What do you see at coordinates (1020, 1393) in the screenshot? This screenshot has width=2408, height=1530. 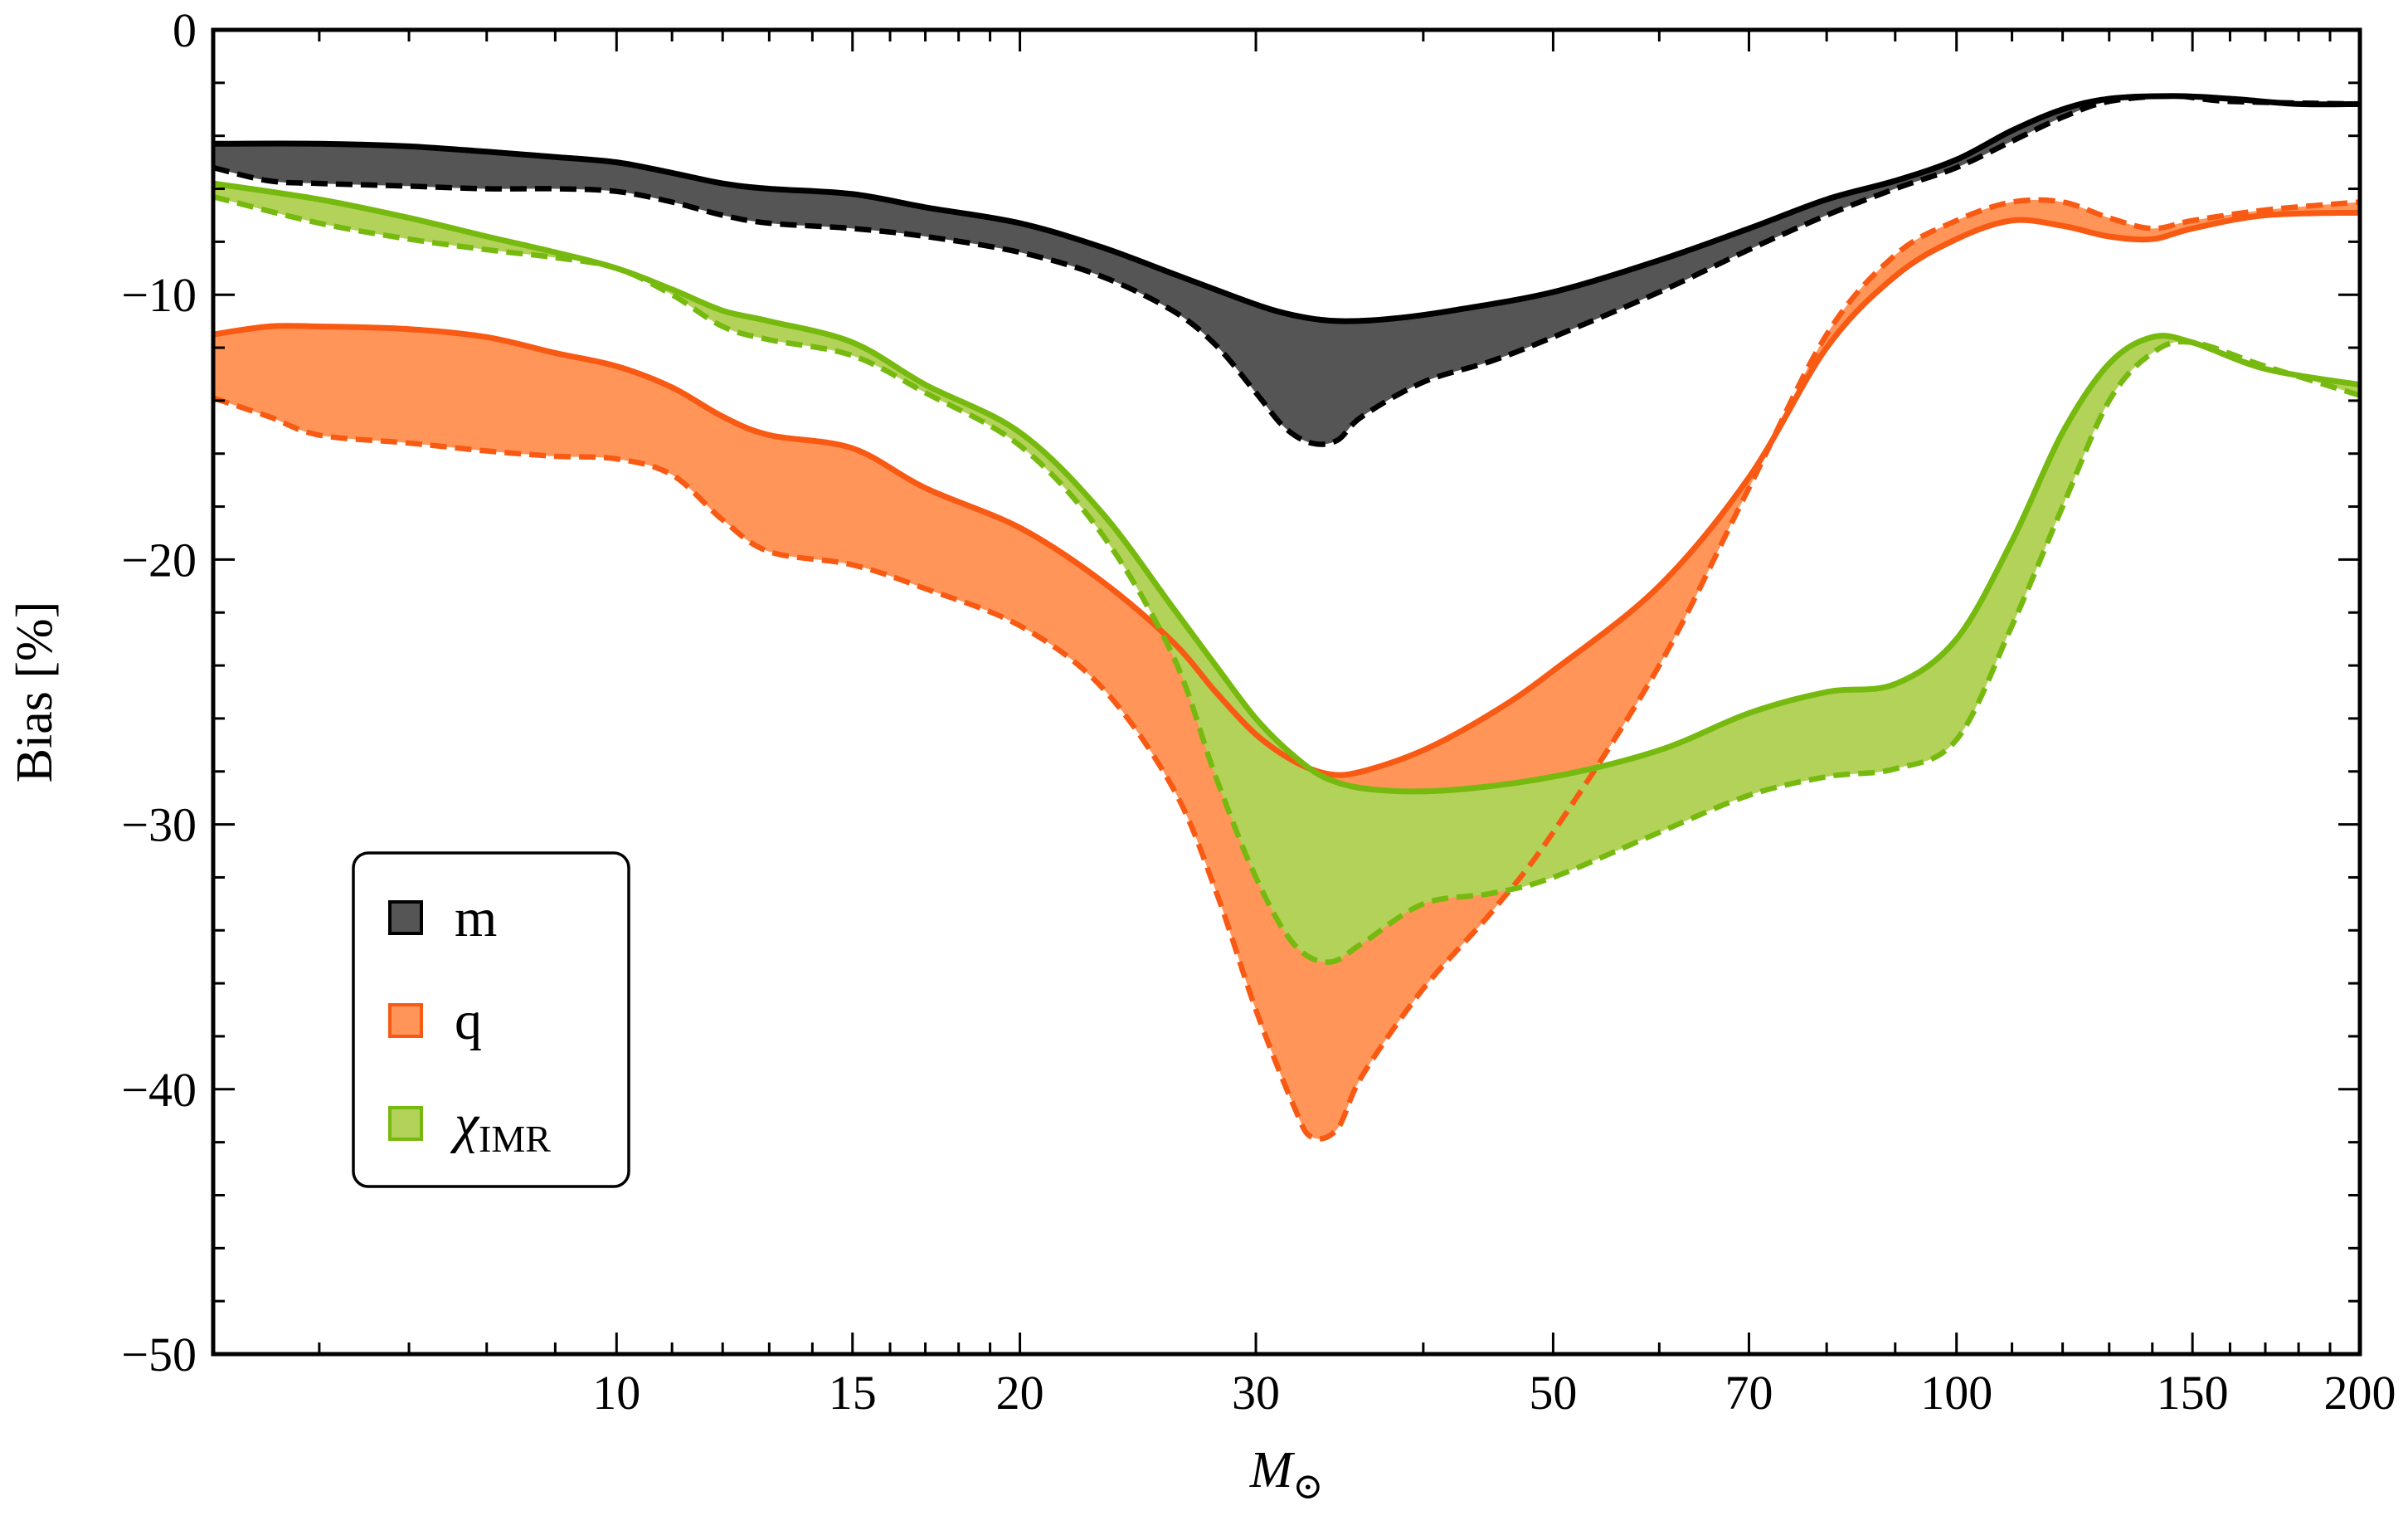 I see `x-tick-label: 20` at bounding box center [1020, 1393].